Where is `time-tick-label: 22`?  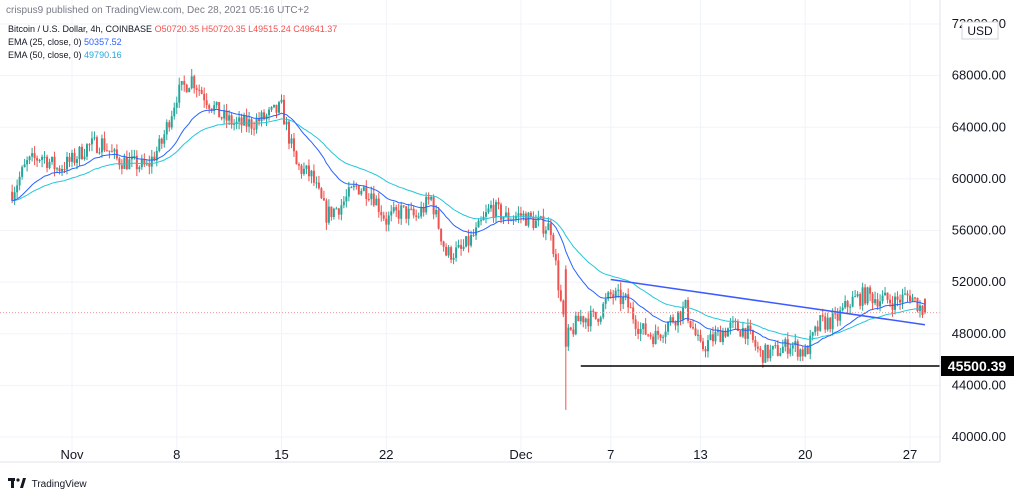 time-tick-label: 22 is located at coordinates (386, 454).